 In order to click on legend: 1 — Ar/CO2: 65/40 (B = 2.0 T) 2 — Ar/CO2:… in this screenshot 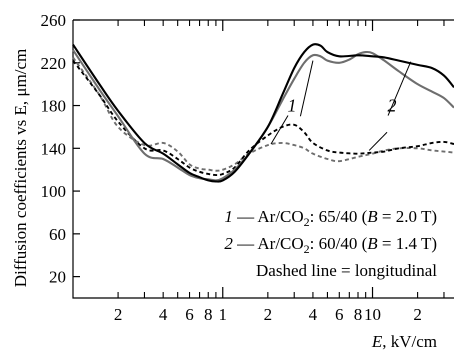, I will do `click(330, 243)`.